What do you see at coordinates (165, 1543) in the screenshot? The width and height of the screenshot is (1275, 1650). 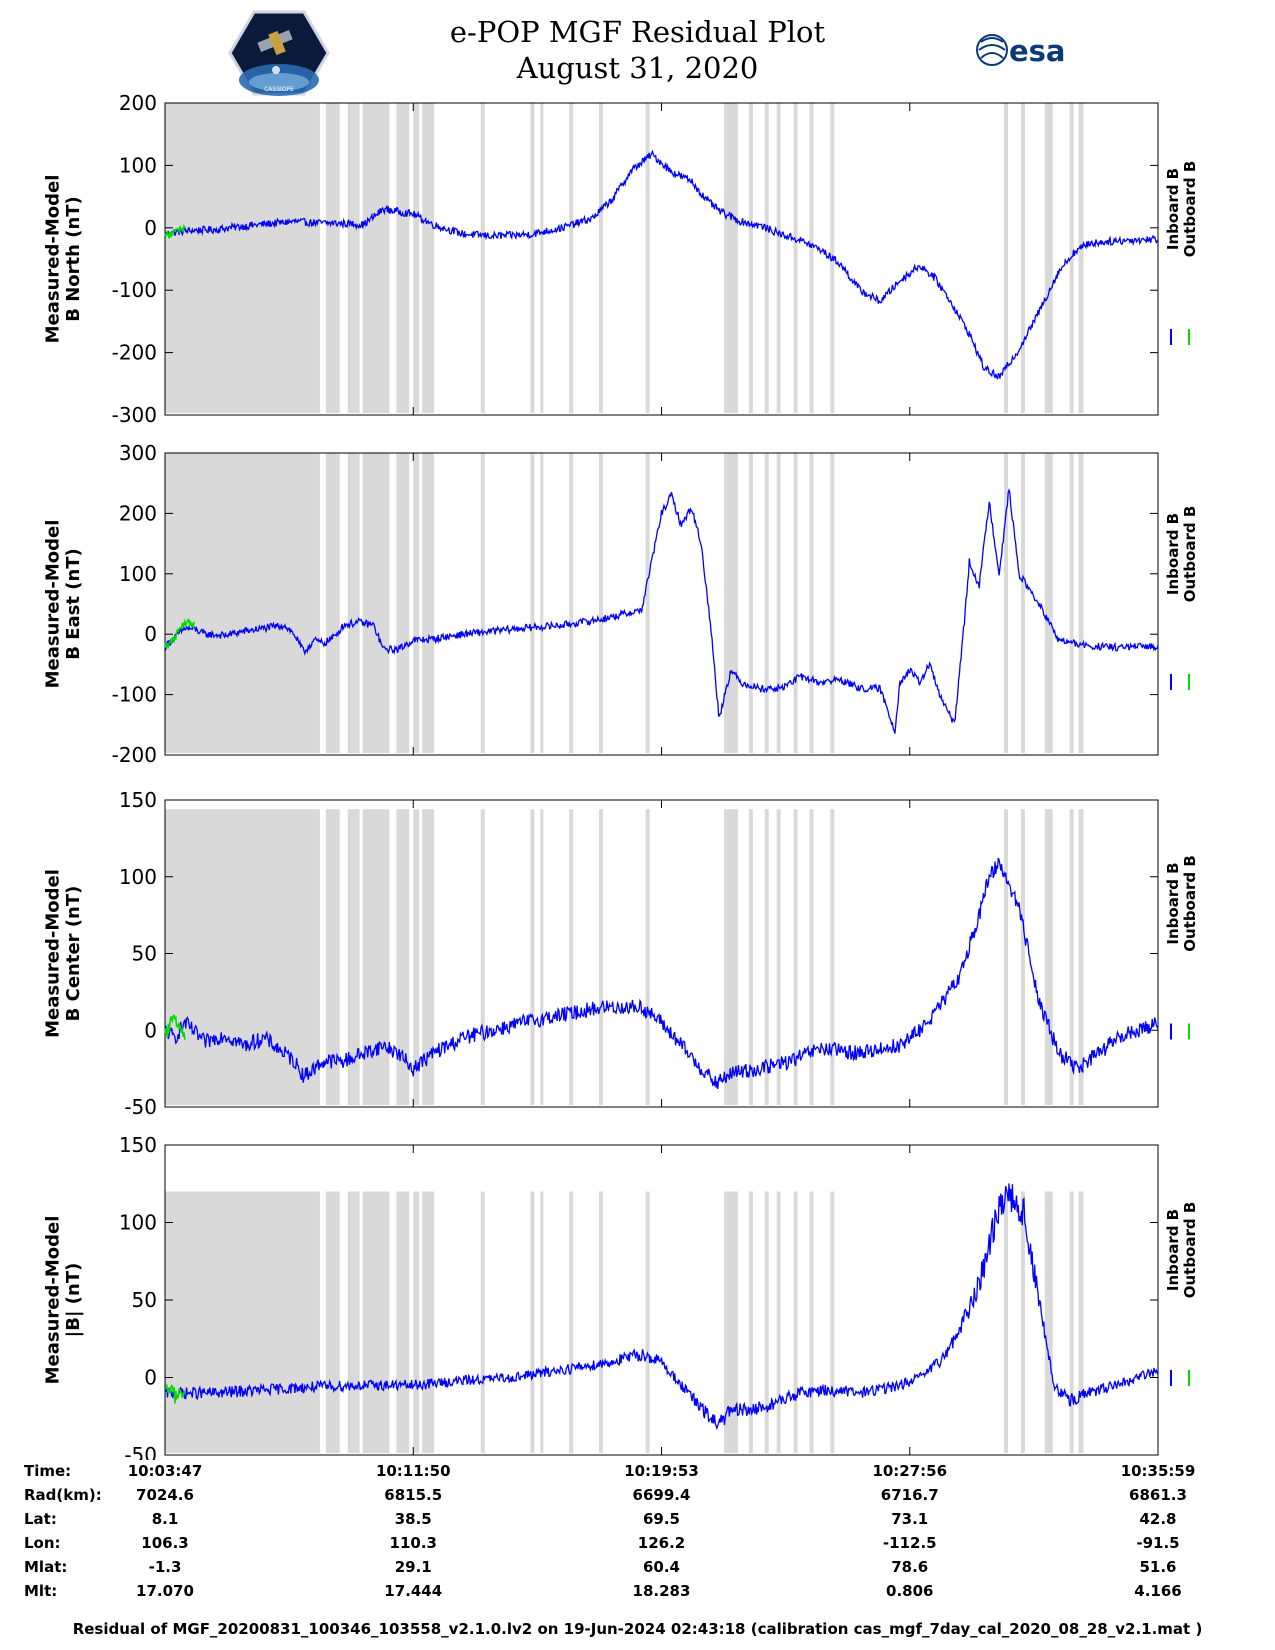 I see `info-value: 106.3` at bounding box center [165, 1543].